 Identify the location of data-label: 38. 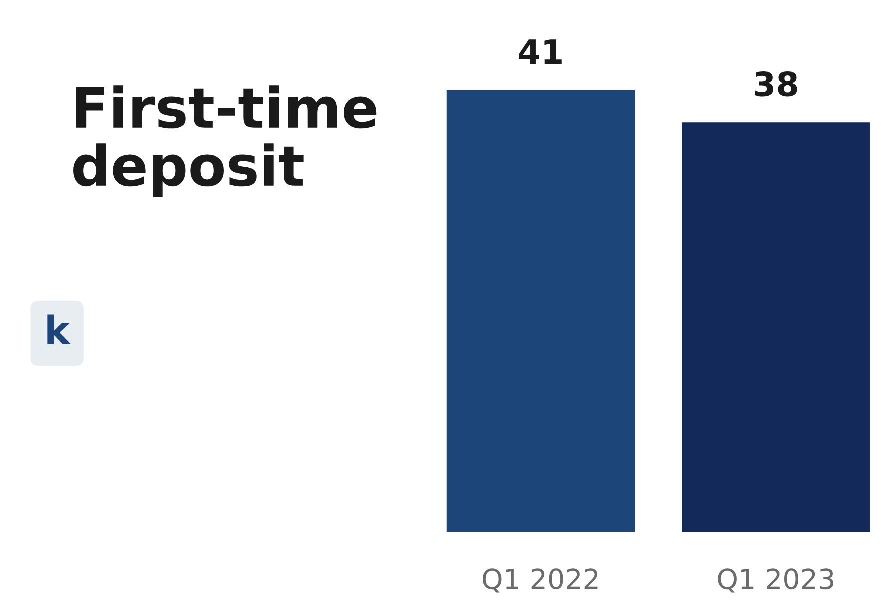
(776, 84).